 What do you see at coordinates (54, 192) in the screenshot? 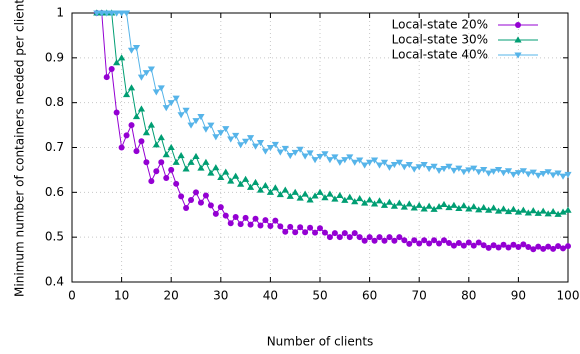
I see `y-tick-label: 0.6` at bounding box center [54, 192].